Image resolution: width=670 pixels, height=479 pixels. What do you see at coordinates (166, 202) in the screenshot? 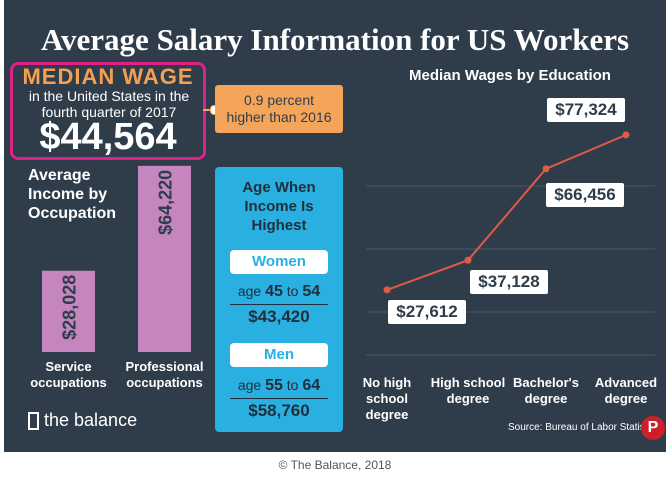
I see `bar-label: $64,220` at bounding box center [166, 202].